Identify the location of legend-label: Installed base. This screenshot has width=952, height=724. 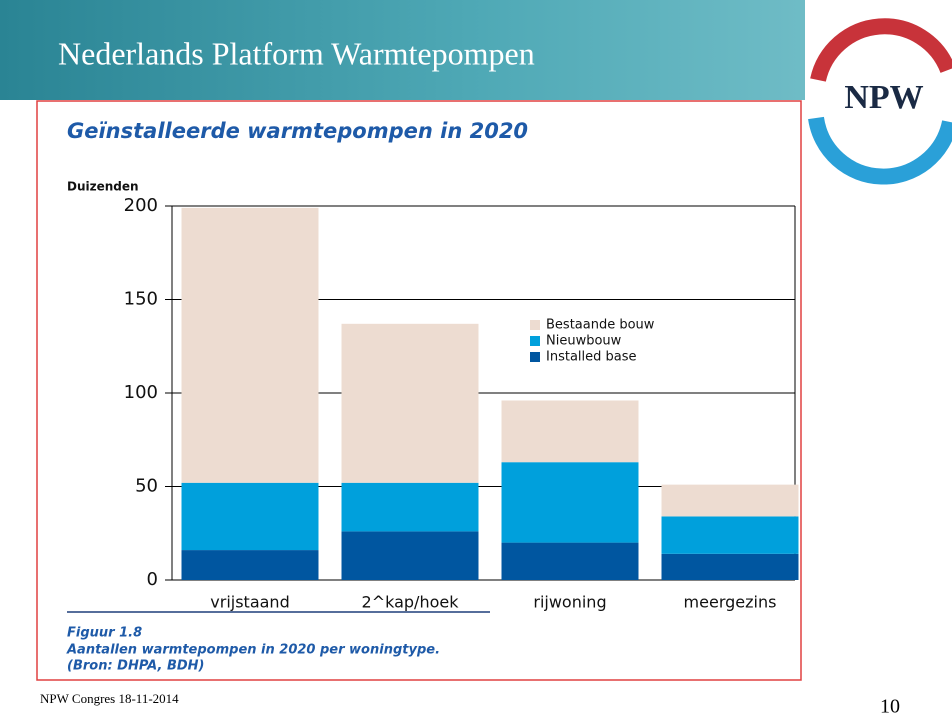
(591, 357).